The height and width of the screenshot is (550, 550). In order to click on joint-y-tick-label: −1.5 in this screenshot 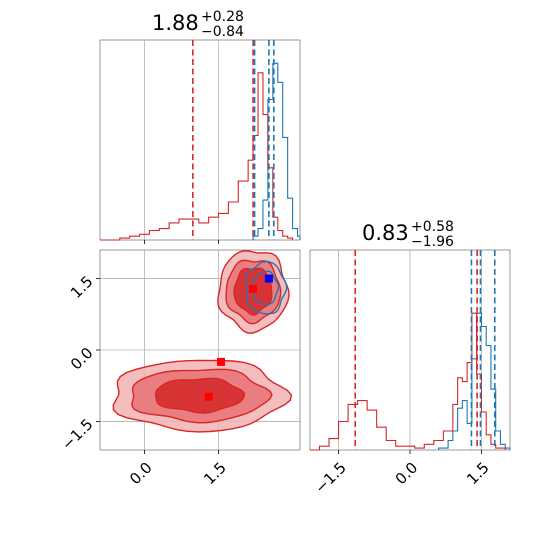, I will do `click(77, 434)`.